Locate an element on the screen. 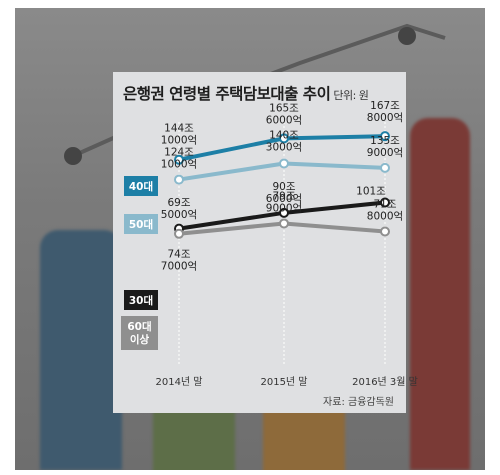 This screenshot has width=500, height=475. background-bar-red is located at coordinates (440, 294).